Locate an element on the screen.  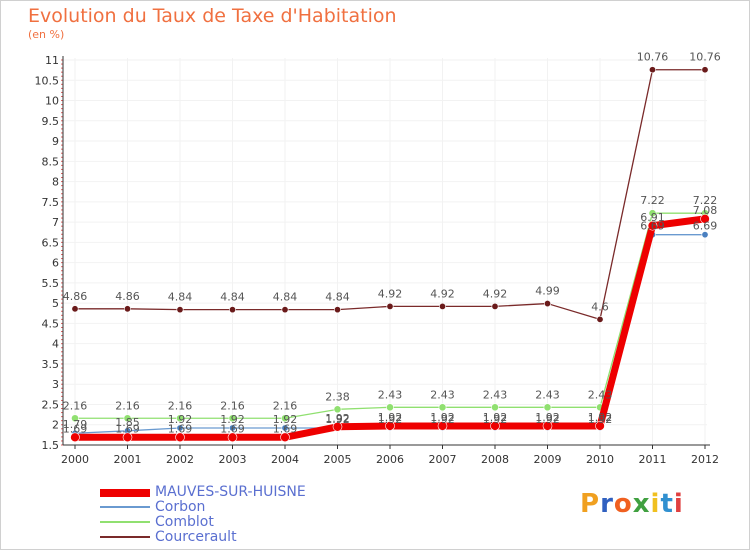
x-tick-label: 2002 is located at coordinates (180, 459).